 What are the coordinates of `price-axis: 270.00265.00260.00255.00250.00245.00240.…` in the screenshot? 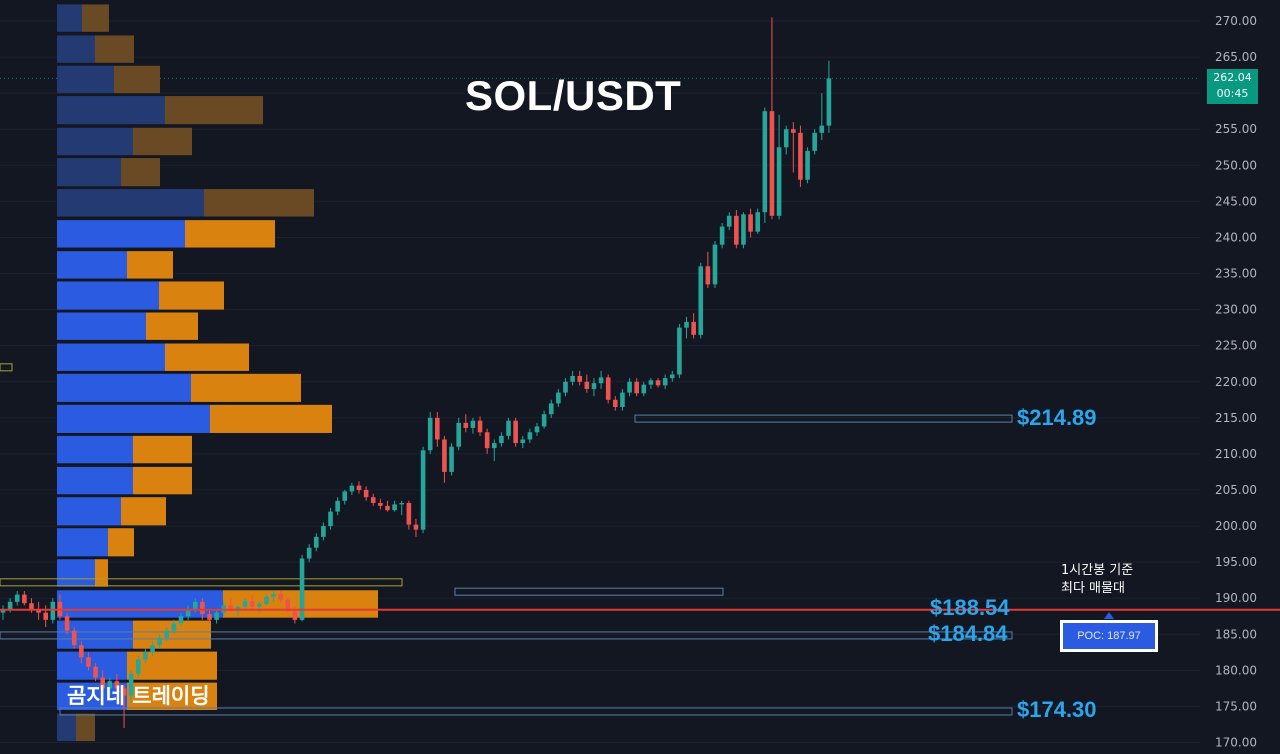 It's located at (1236, 382).